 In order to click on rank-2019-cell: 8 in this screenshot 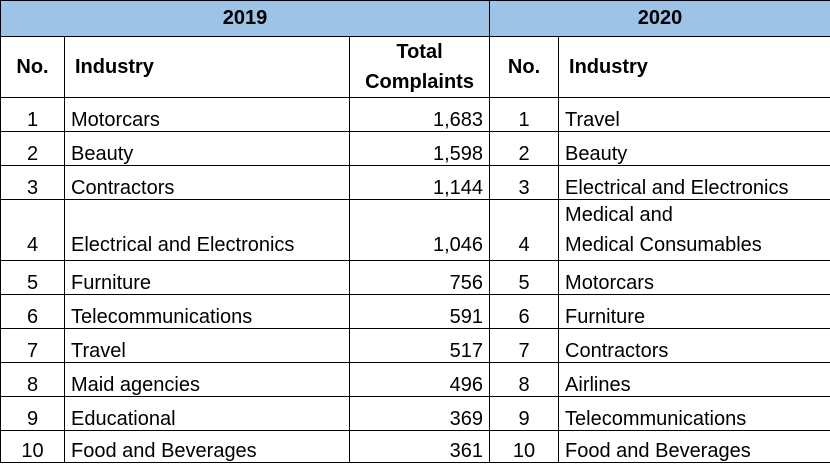, I will do `click(32, 379)`.